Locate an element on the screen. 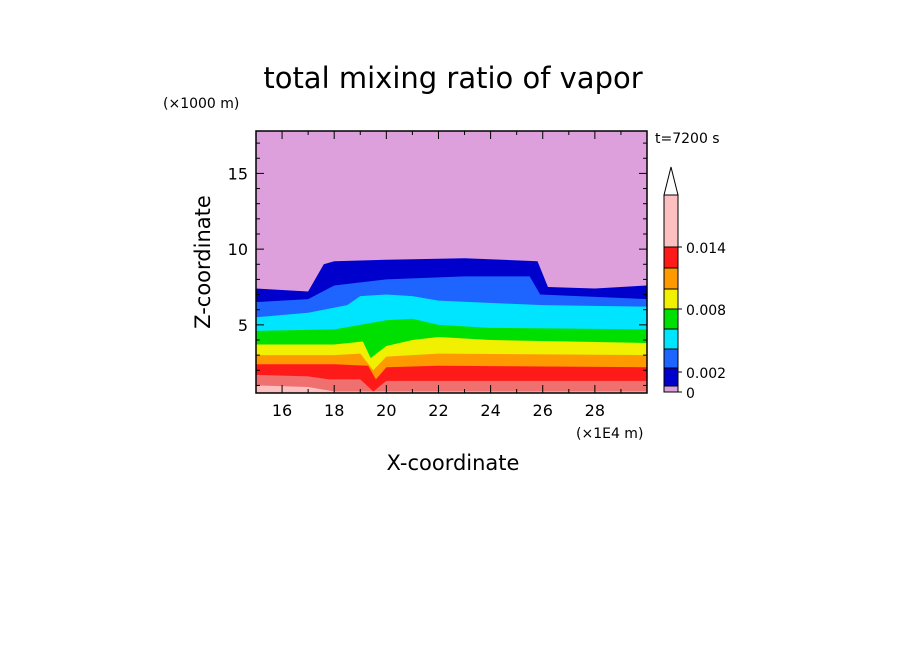  x-tick-label: 18 is located at coordinates (334, 410).